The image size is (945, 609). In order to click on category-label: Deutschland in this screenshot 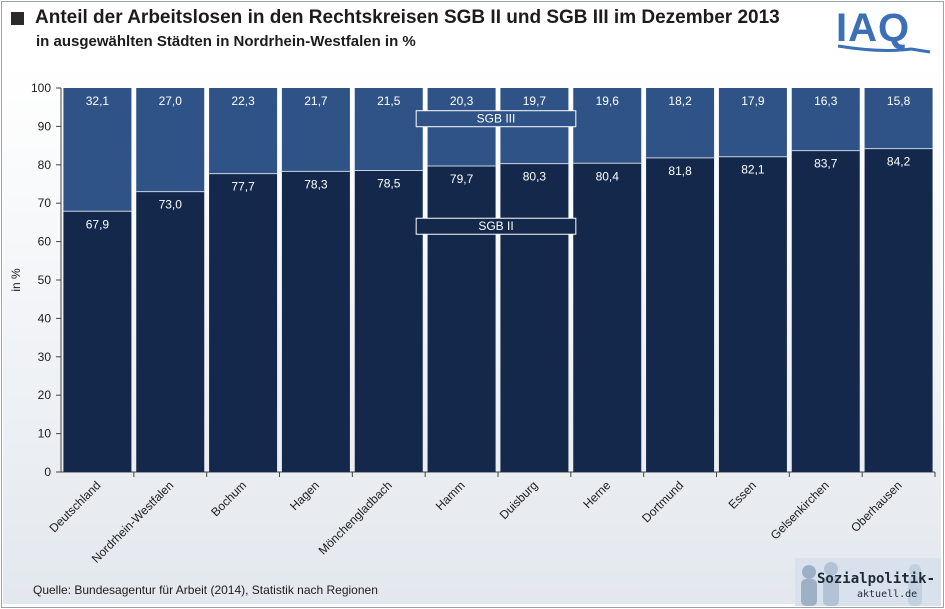, I will do `click(74, 506)`.